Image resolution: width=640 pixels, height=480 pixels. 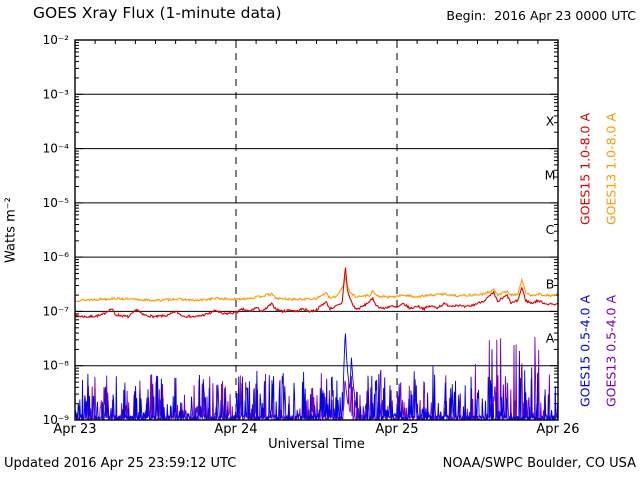 I want to click on source-credit: NOAA/SWPC Boulder, CO USA, so click(x=539, y=463).